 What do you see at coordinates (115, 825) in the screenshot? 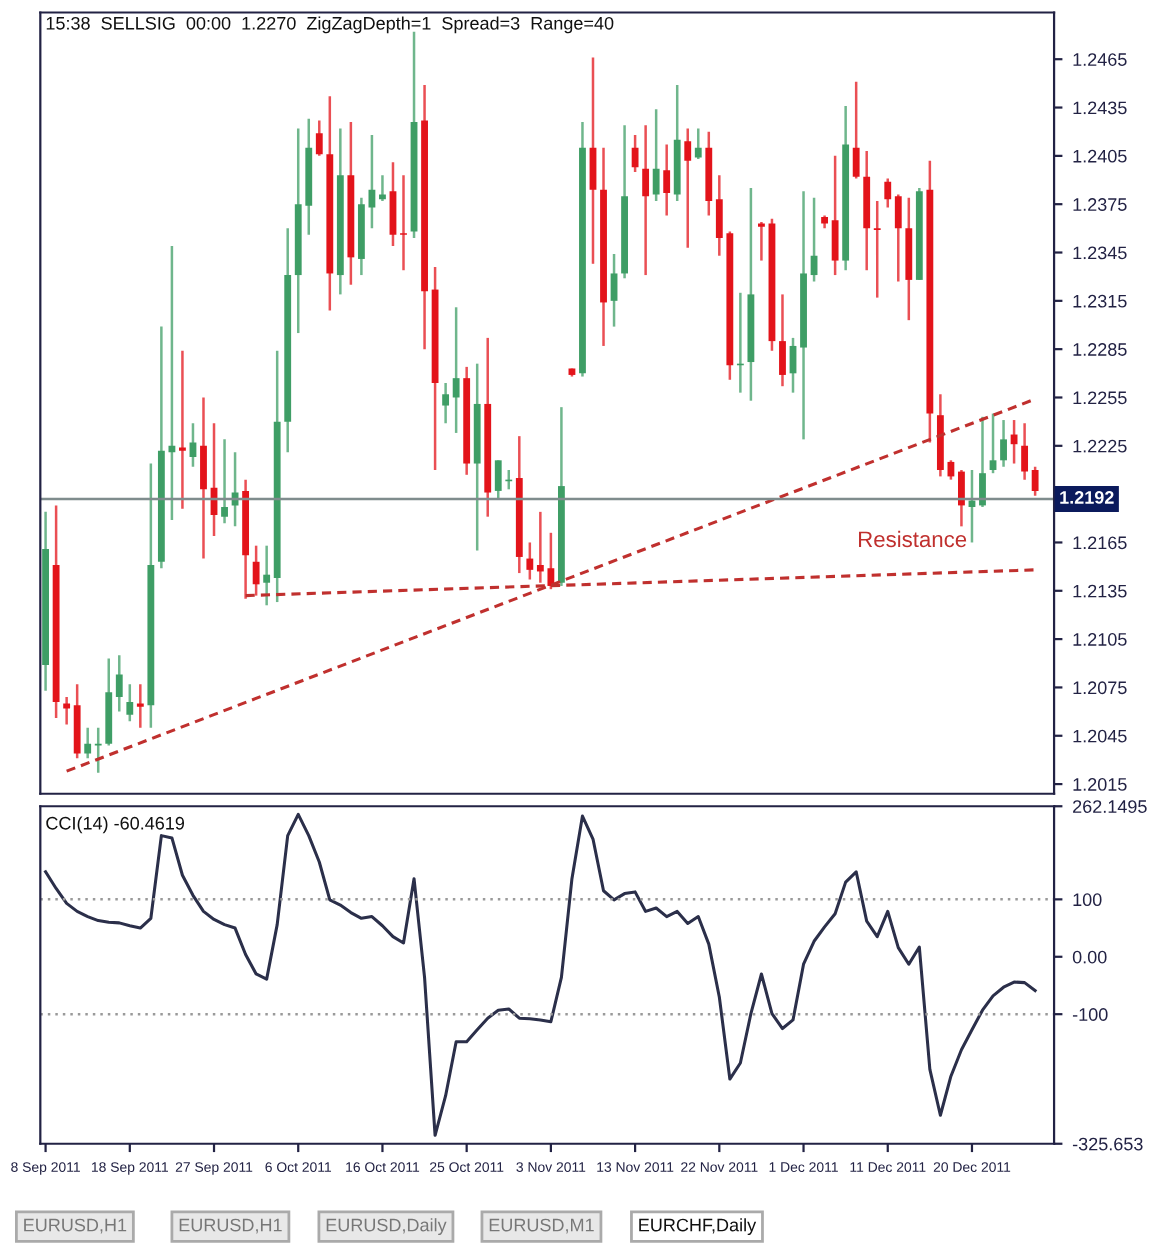
I see `text: CCI(14) -60.4619` at bounding box center [115, 825].